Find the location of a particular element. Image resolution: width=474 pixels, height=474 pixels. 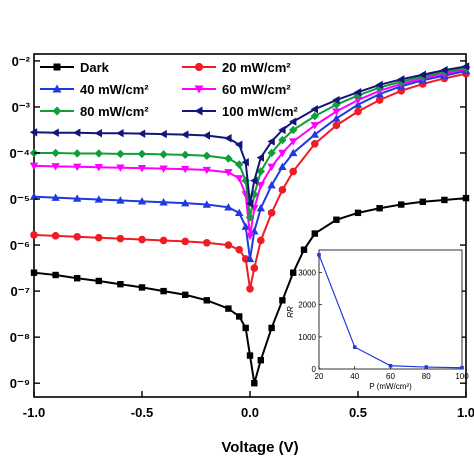

legend-item-0: Dark is located at coordinates (75, 67).